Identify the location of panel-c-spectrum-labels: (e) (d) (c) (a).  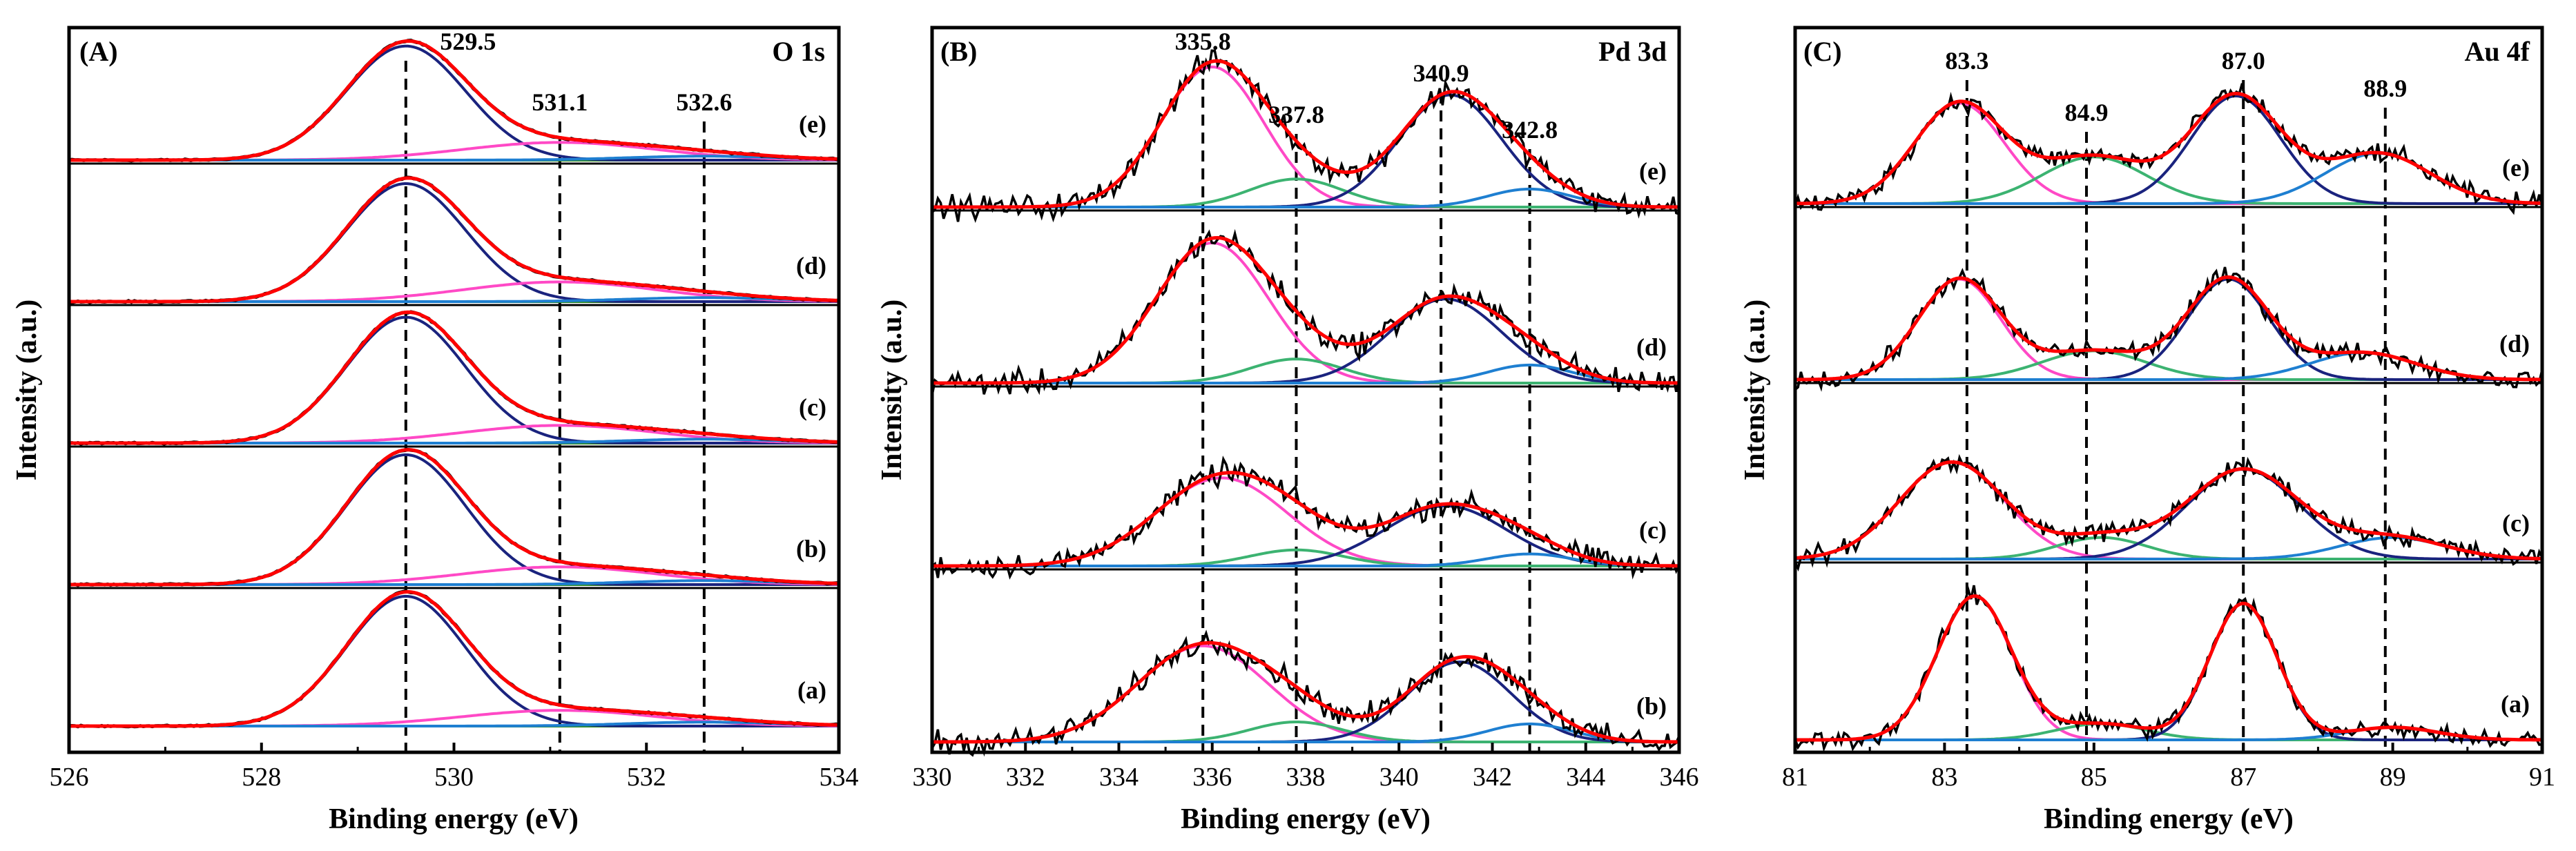
(2514, 436).